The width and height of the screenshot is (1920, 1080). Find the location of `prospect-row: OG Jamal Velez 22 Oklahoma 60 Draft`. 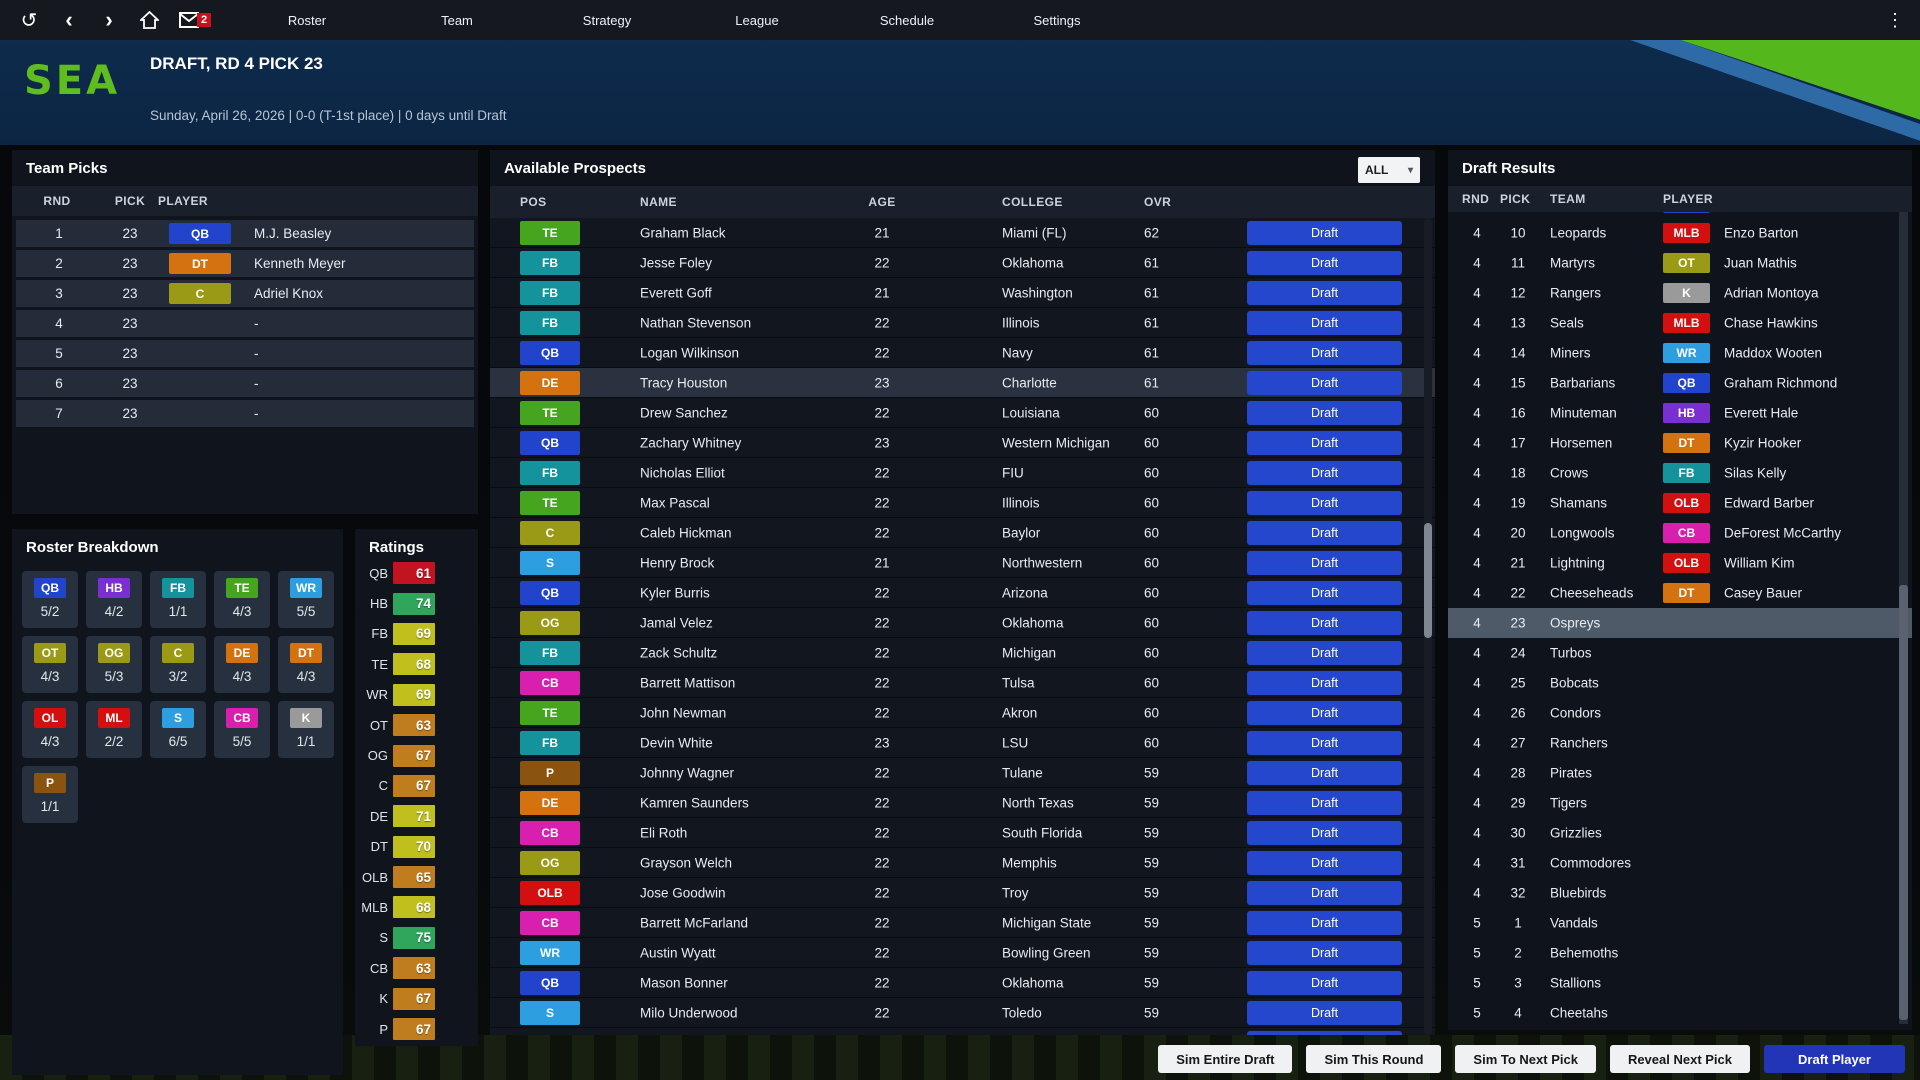

prospect-row: OG Jamal Velez 22 Oklahoma 60 Draft is located at coordinates (962, 623).